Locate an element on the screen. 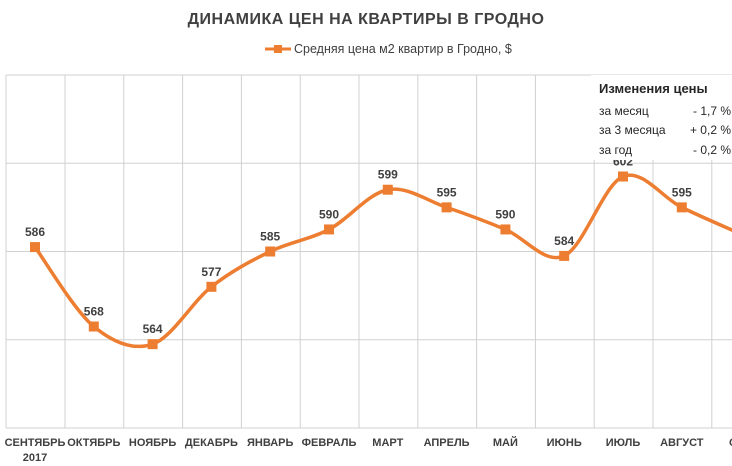 Image resolution: width=732 pixels, height=466 pixels. x-tick-label: ЯНВАРЬ is located at coordinates (270, 443).